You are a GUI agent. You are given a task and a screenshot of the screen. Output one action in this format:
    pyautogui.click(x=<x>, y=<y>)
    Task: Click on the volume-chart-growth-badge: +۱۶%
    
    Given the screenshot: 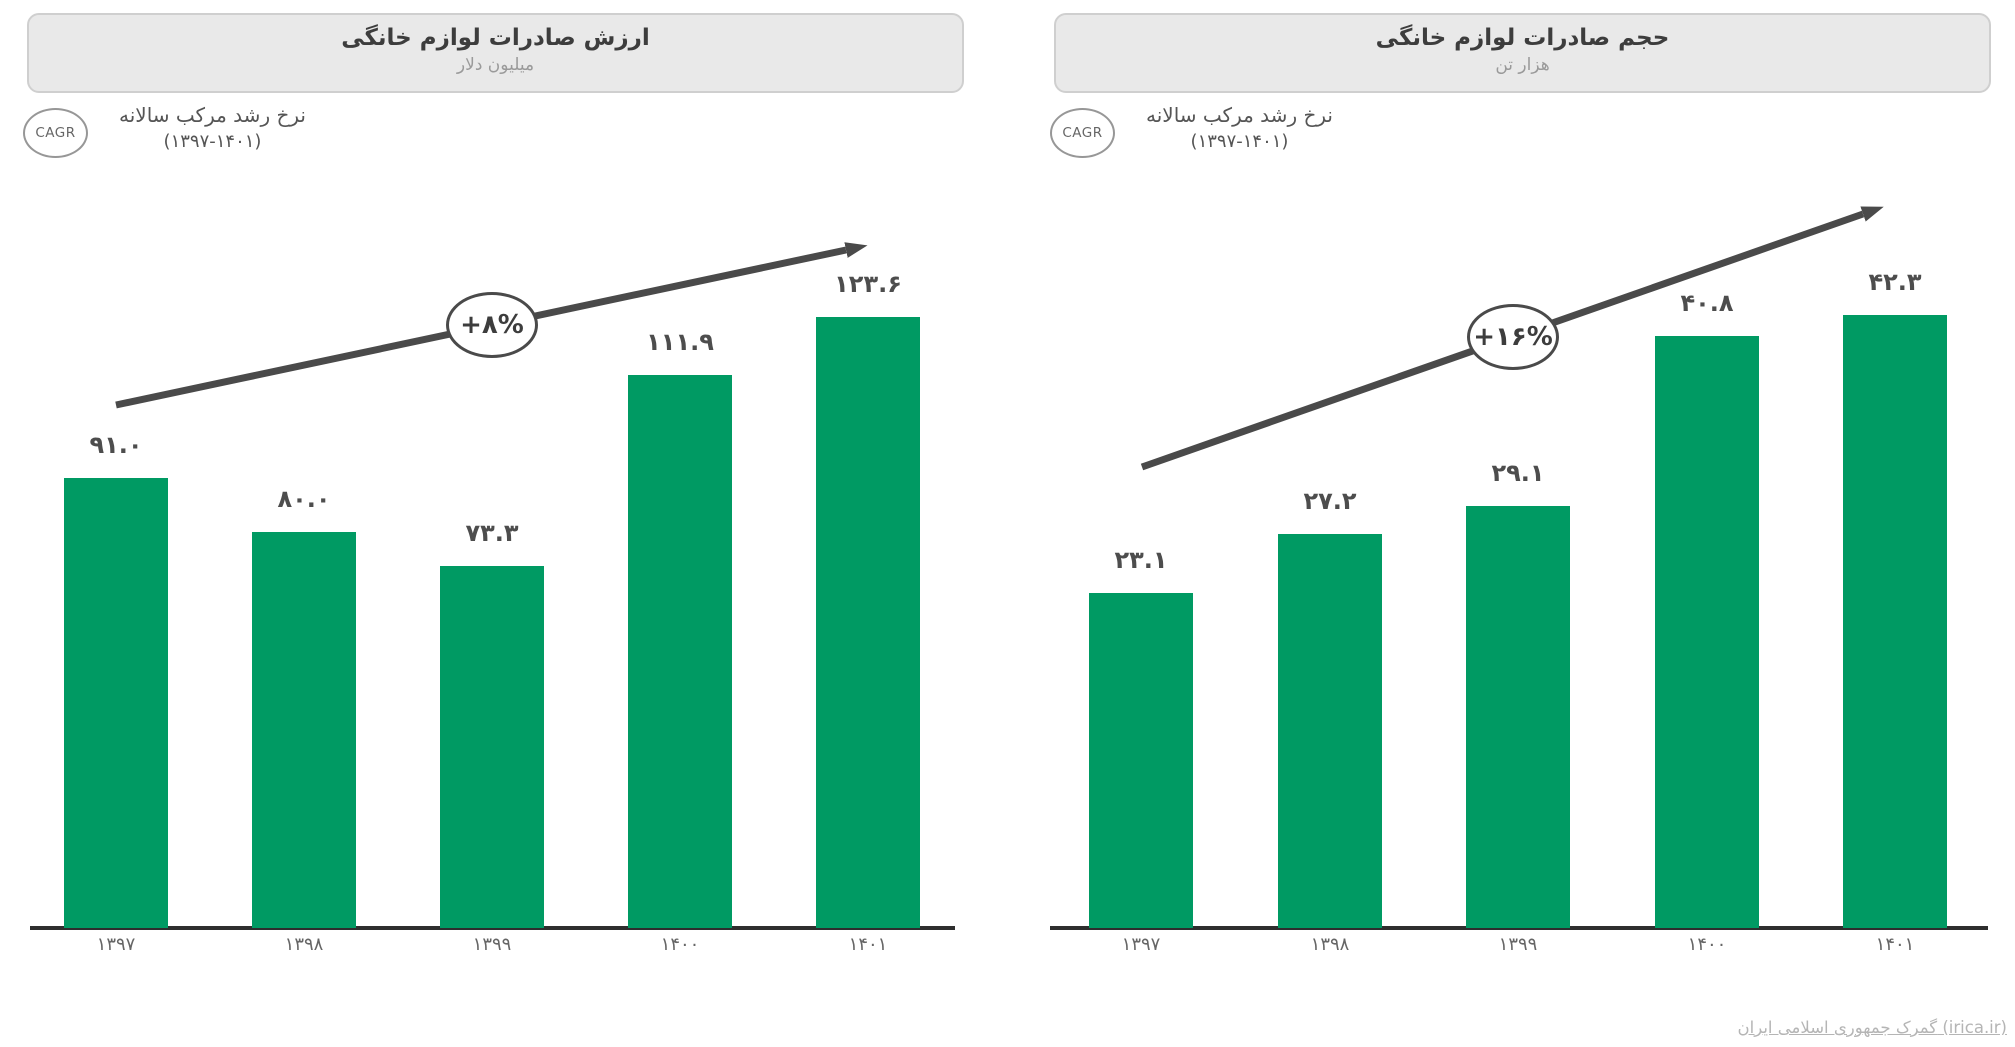 What is the action you would take?
    pyautogui.click(x=1513, y=337)
    